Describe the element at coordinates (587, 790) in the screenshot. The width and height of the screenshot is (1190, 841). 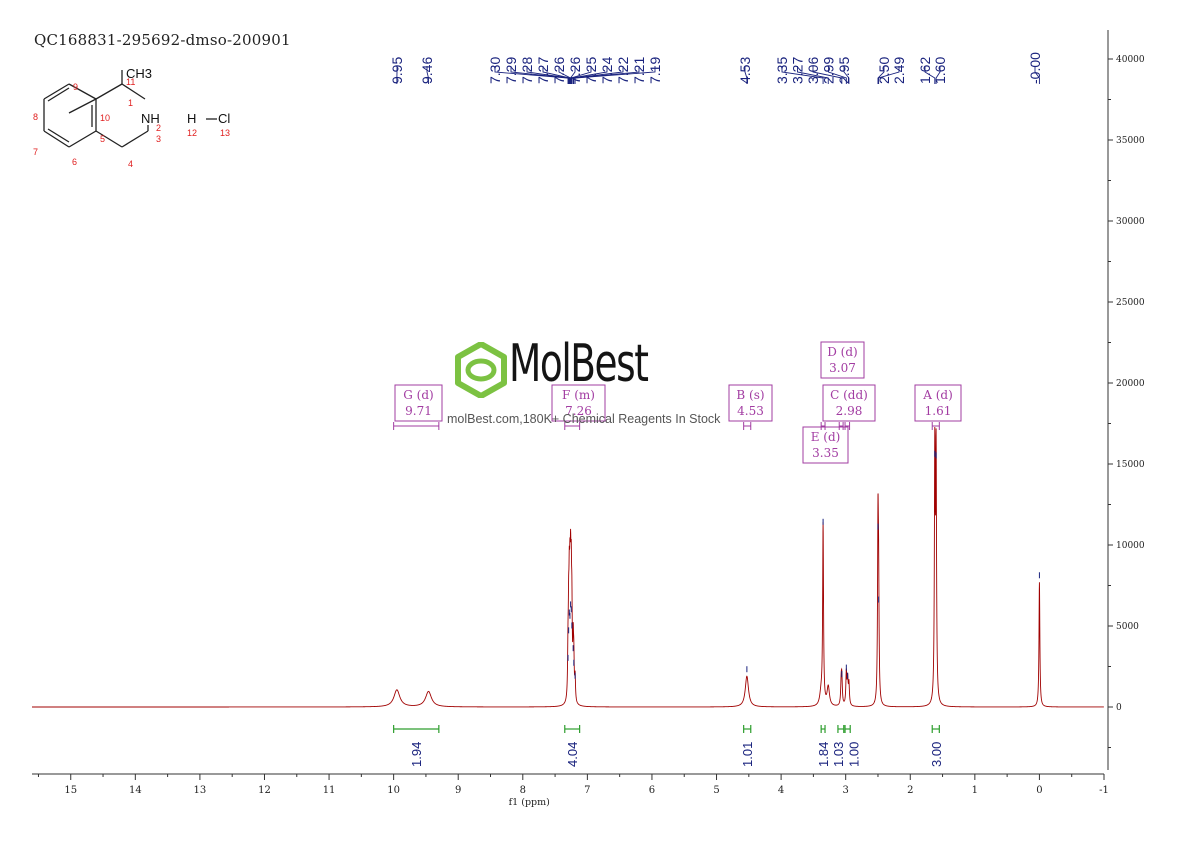
I see `x-tick-label: 7` at that location.